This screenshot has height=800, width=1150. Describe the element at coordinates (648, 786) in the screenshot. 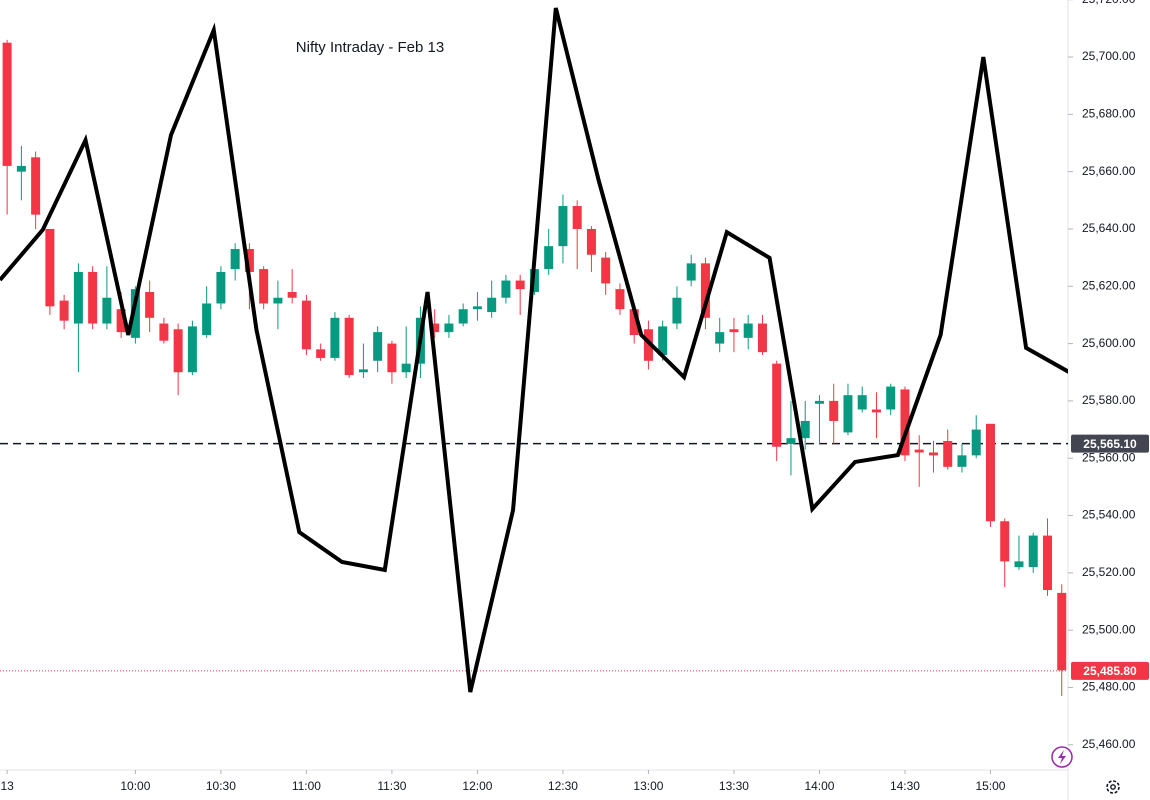

I see `x-tick-label: 13:00` at that location.